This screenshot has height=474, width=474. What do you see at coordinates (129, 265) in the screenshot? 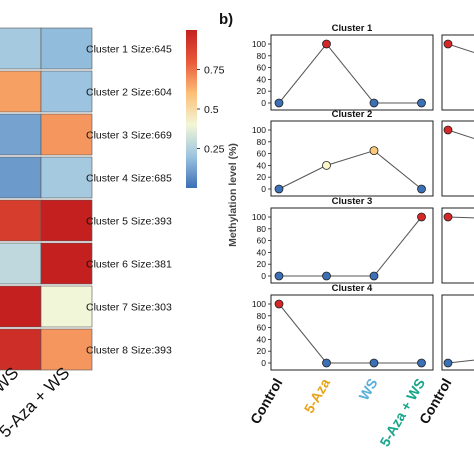
I see `heatmap-row-label: Cluster 6 Size:381` at bounding box center [129, 265].